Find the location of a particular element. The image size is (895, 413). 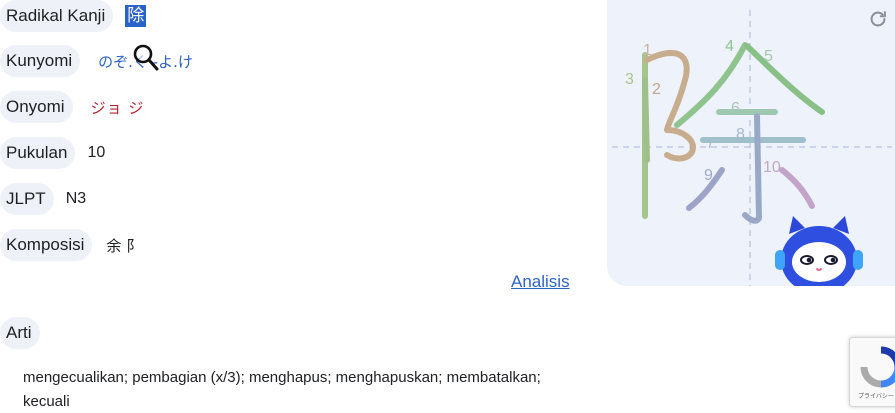

radikal-value: 除 is located at coordinates (136, 16).